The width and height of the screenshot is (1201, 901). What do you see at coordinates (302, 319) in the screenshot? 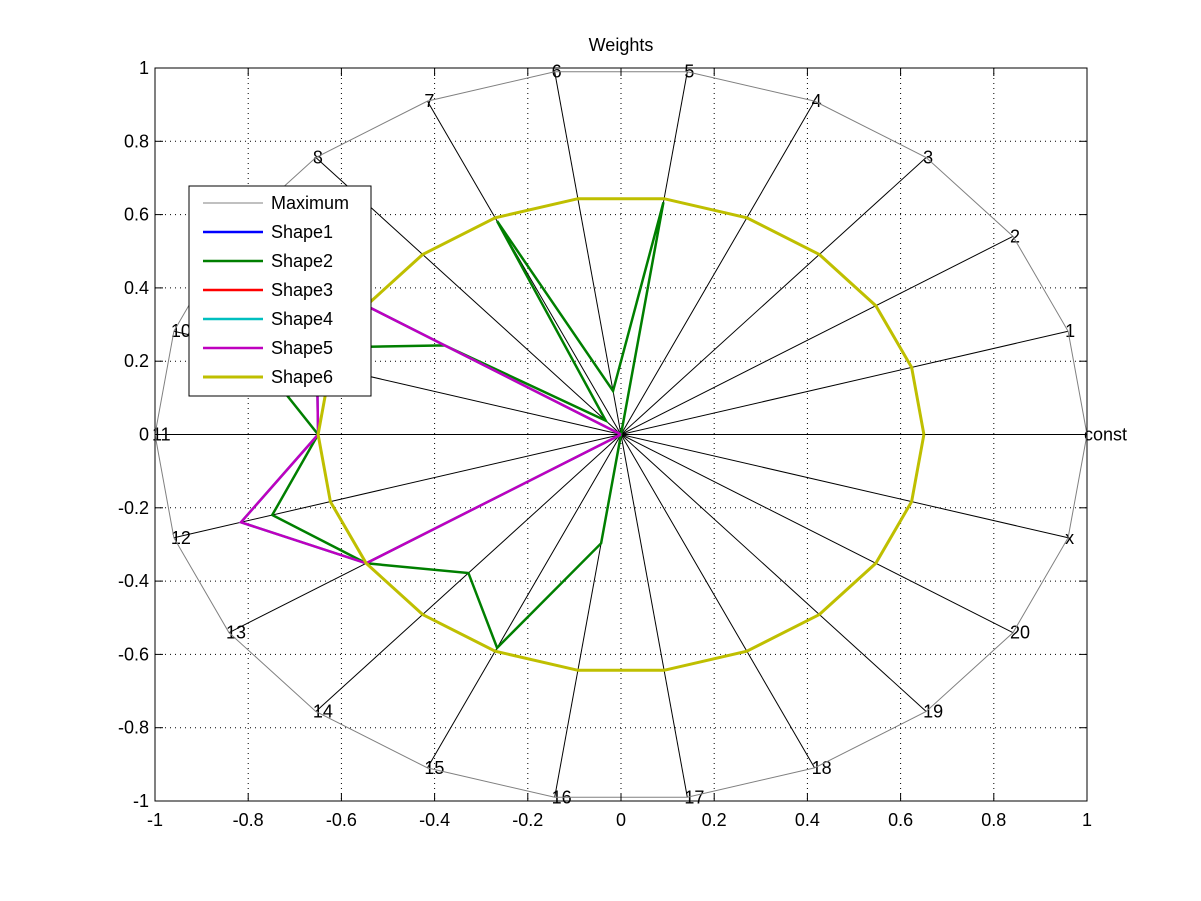
I see `legend-label: Shape4` at bounding box center [302, 319].